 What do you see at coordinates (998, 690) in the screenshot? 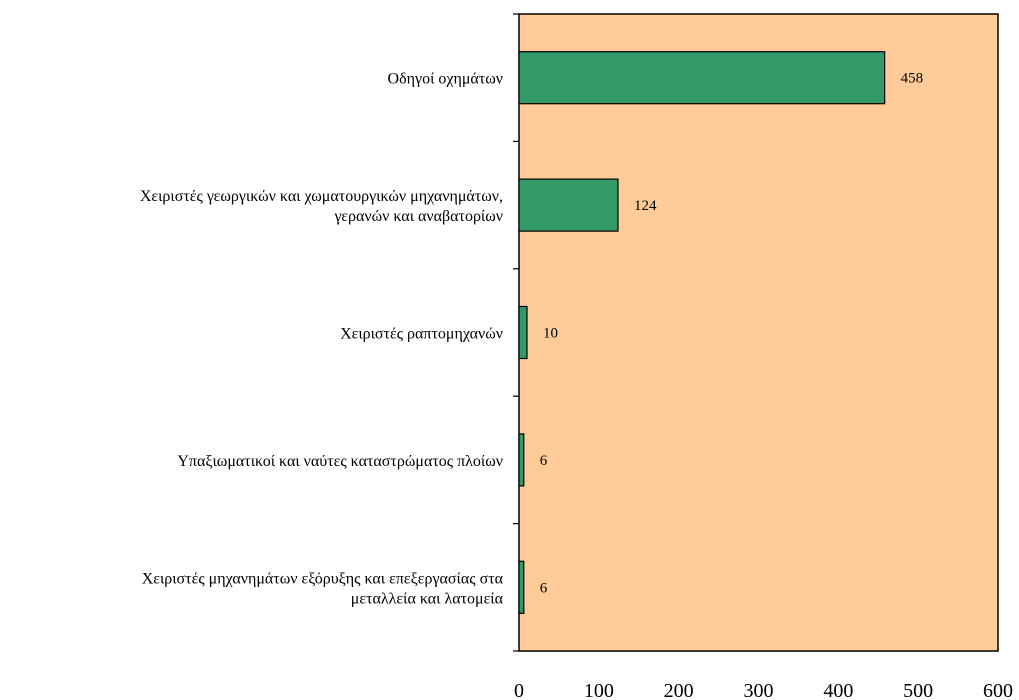
I see `x-tick-label-6: 600` at bounding box center [998, 690].